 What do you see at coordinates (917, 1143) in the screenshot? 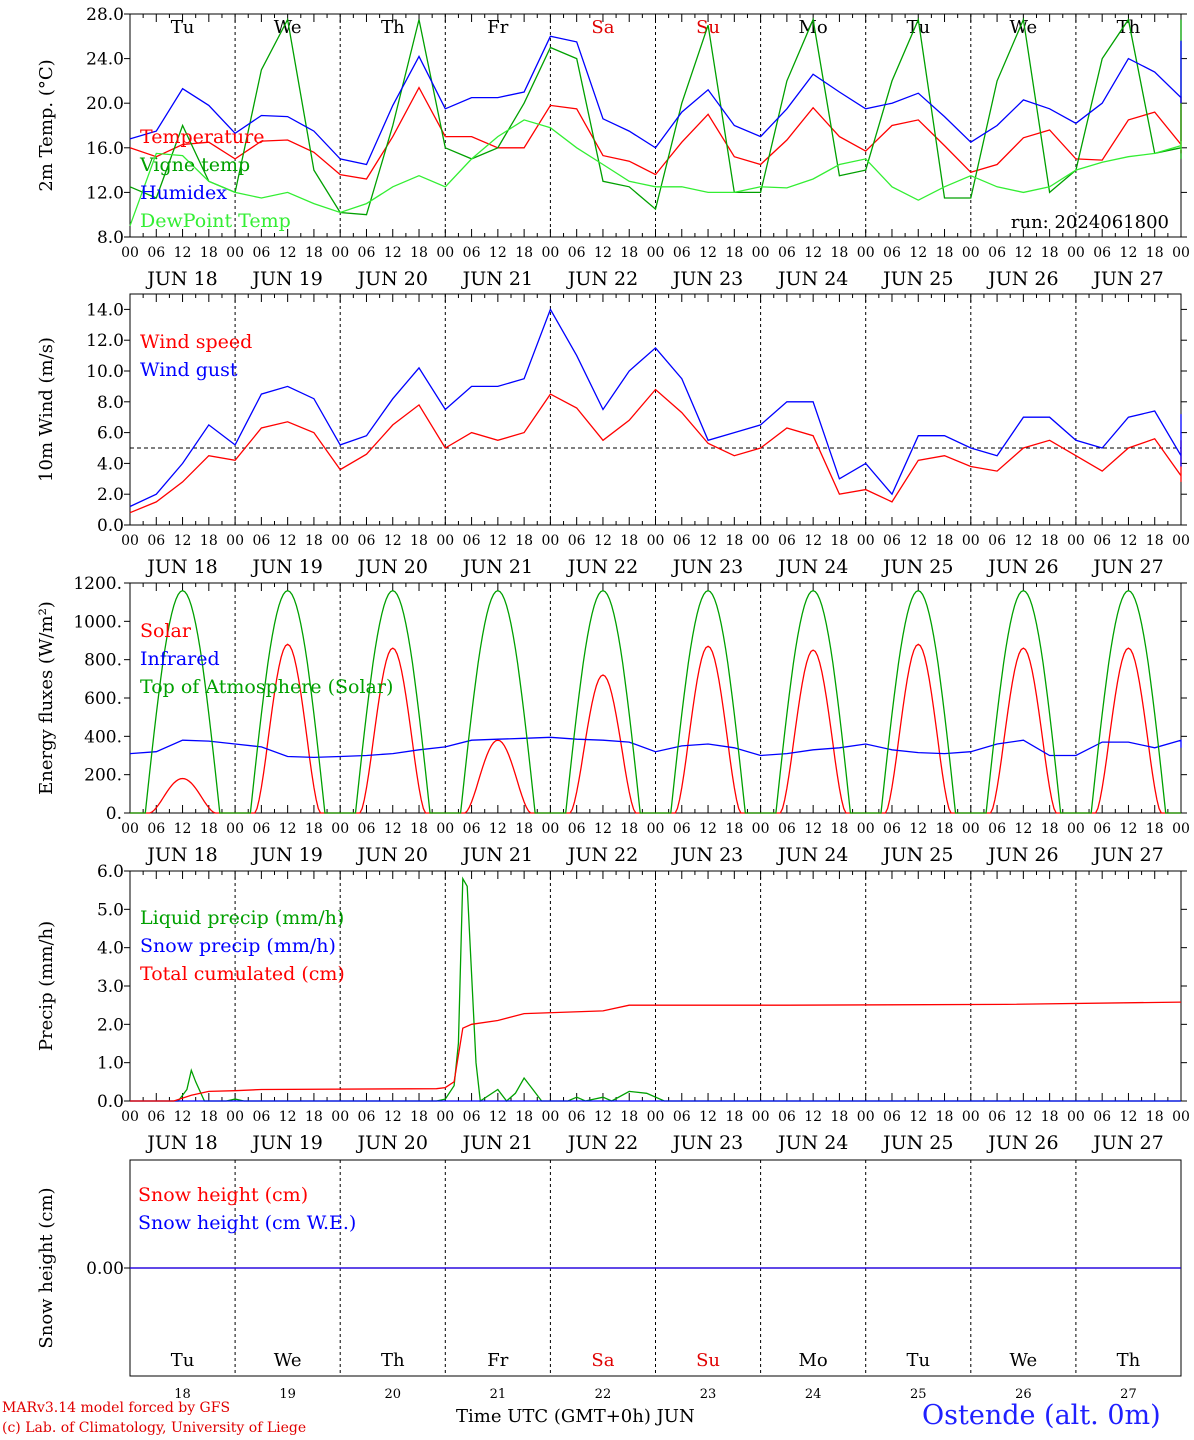
I see `x-date-label: JUN 25` at bounding box center [917, 1143].